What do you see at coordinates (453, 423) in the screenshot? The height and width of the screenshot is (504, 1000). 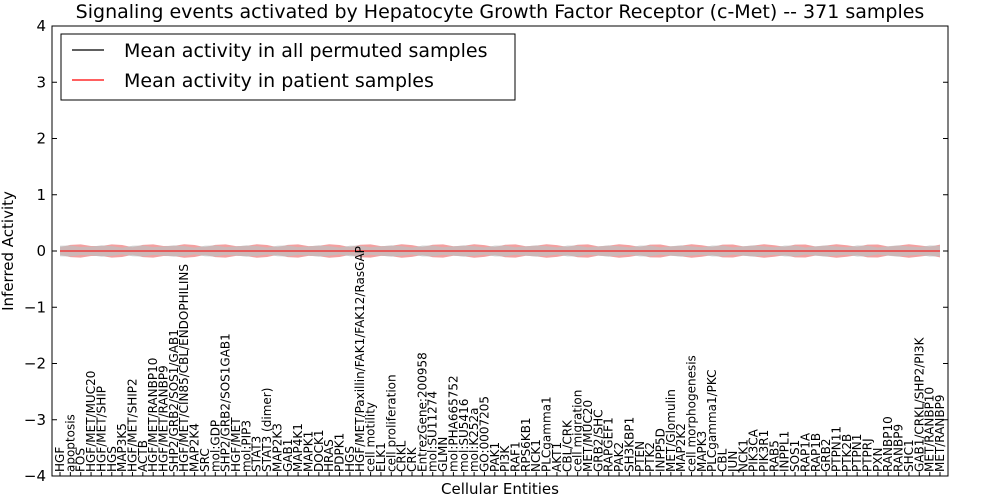 I see `x-tick-label: mol:PHA665752` at bounding box center [453, 423].